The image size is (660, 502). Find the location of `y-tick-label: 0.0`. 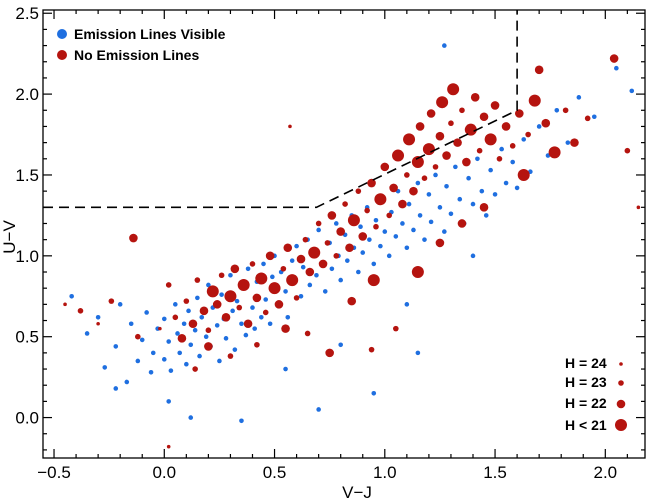

y-tick-label: 0.0 is located at coordinates (27, 418).